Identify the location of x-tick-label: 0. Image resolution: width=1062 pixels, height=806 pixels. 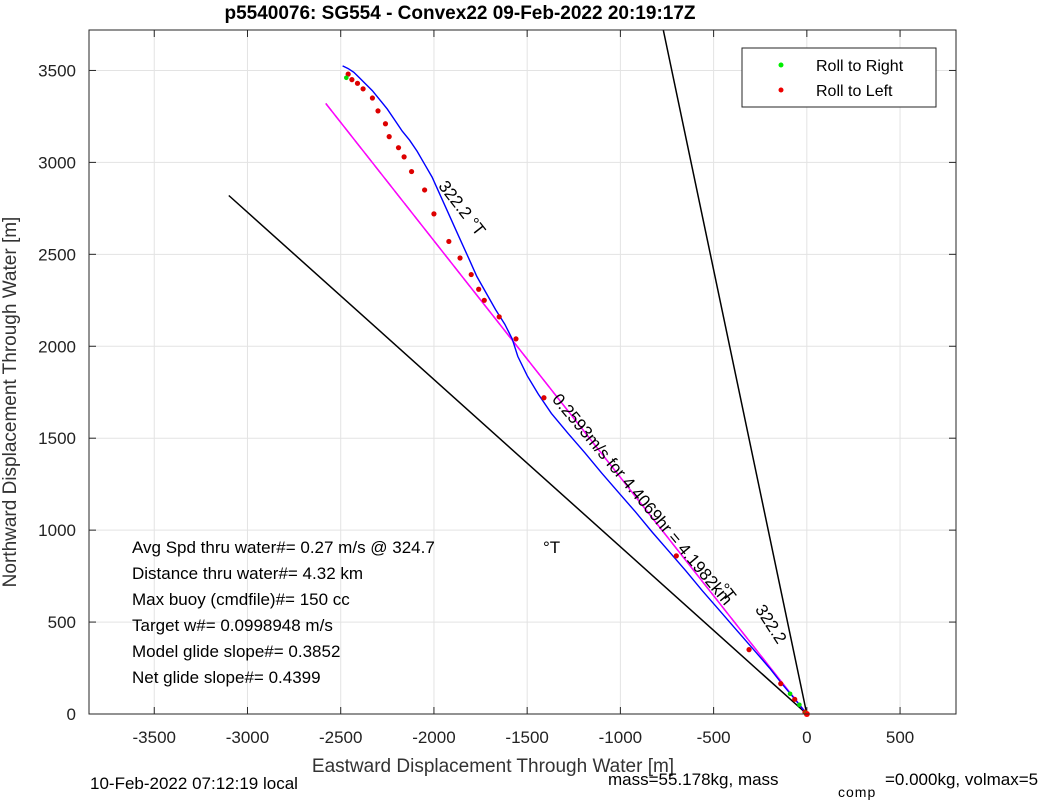
(806, 737).